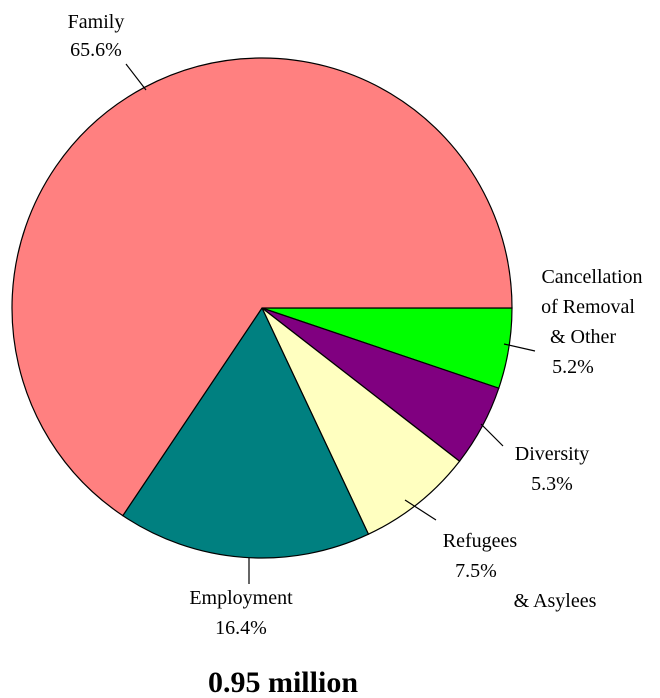 The width and height of the screenshot is (660, 698). Describe the element at coordinates (573, 367) in the screenshot. I see `slice-value-cancellation: 5.2%` at that location.